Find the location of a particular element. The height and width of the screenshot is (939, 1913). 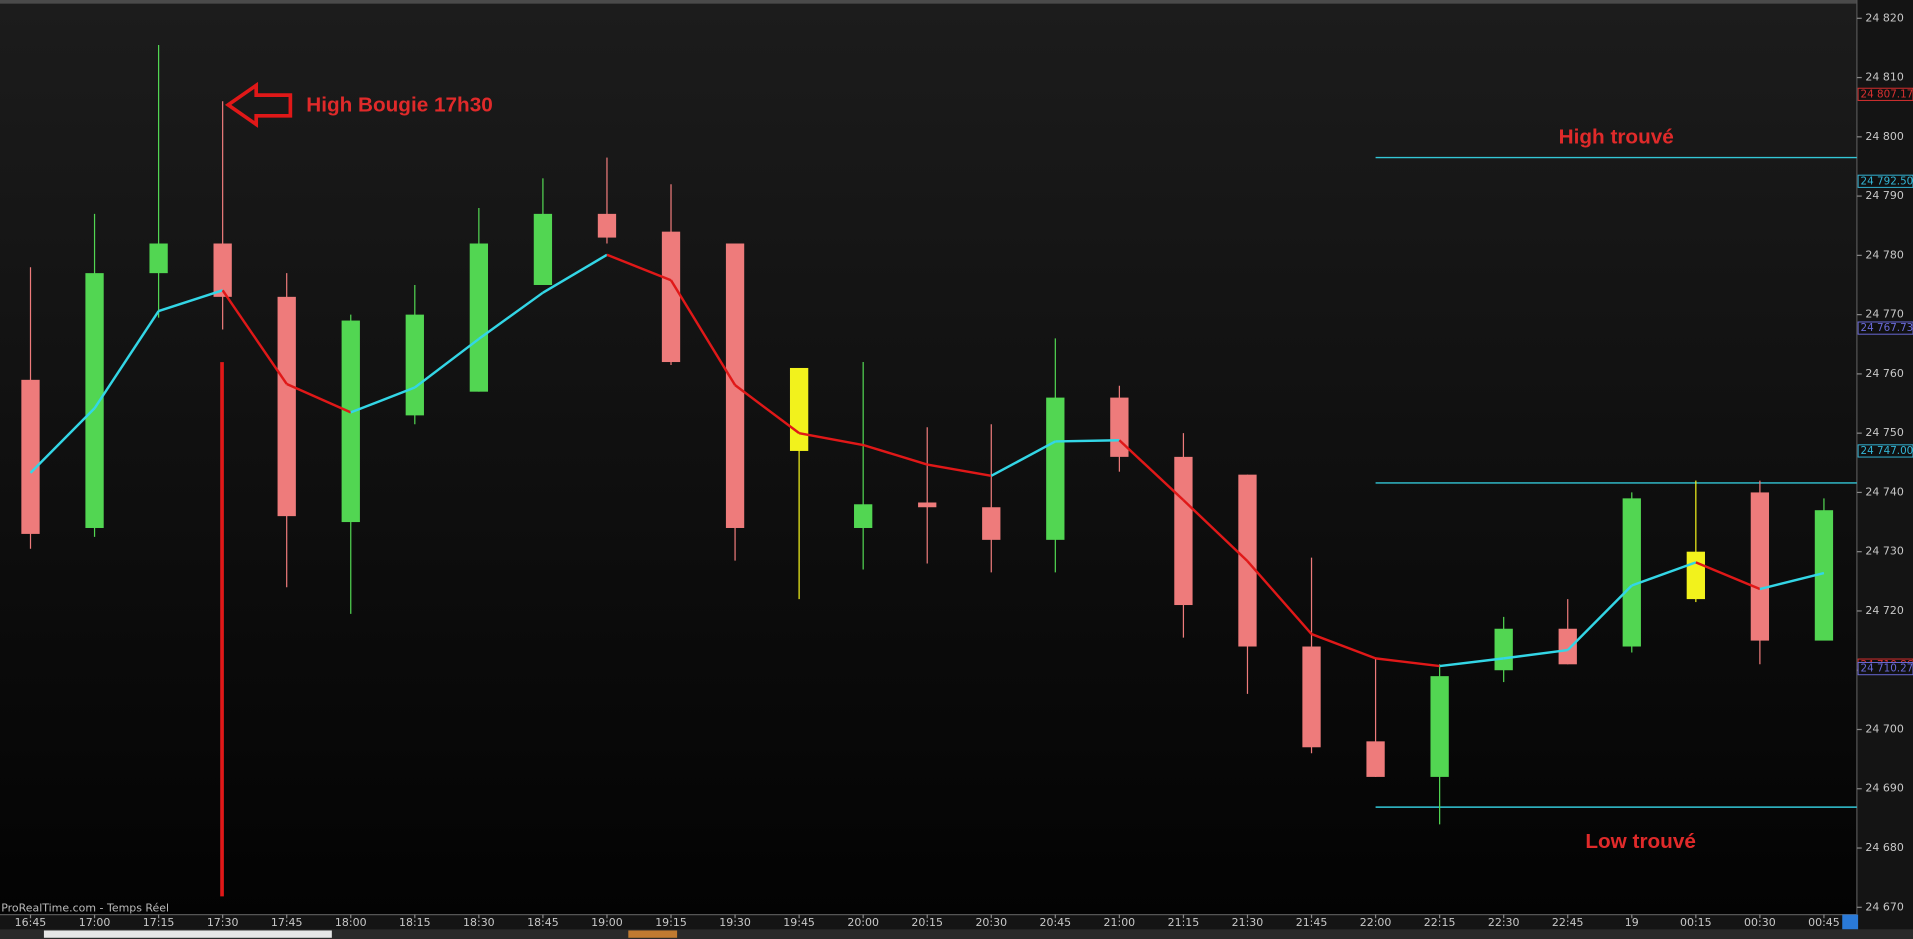

y-tick-label: 24 680 is located at coordinates (1884, 847).